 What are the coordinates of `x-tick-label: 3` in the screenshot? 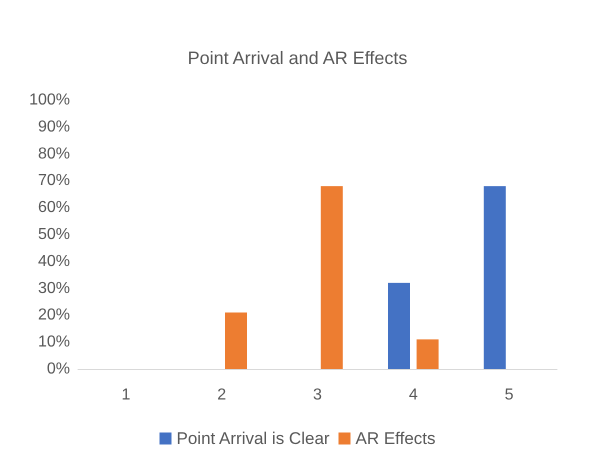 It's located at (317, 395).